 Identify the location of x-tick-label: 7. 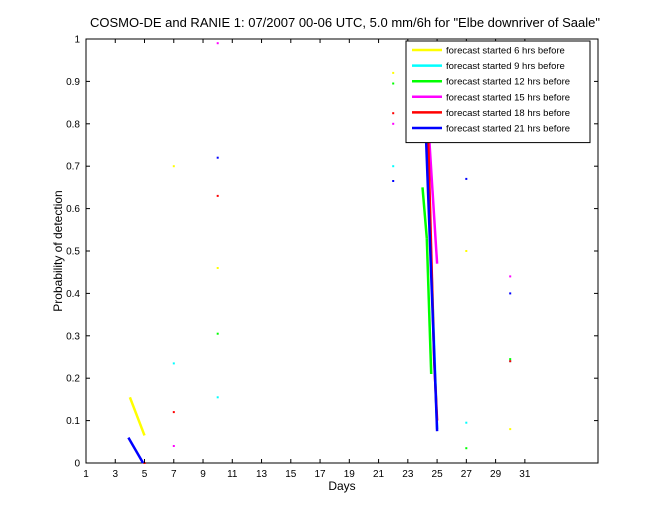
(174, 474).